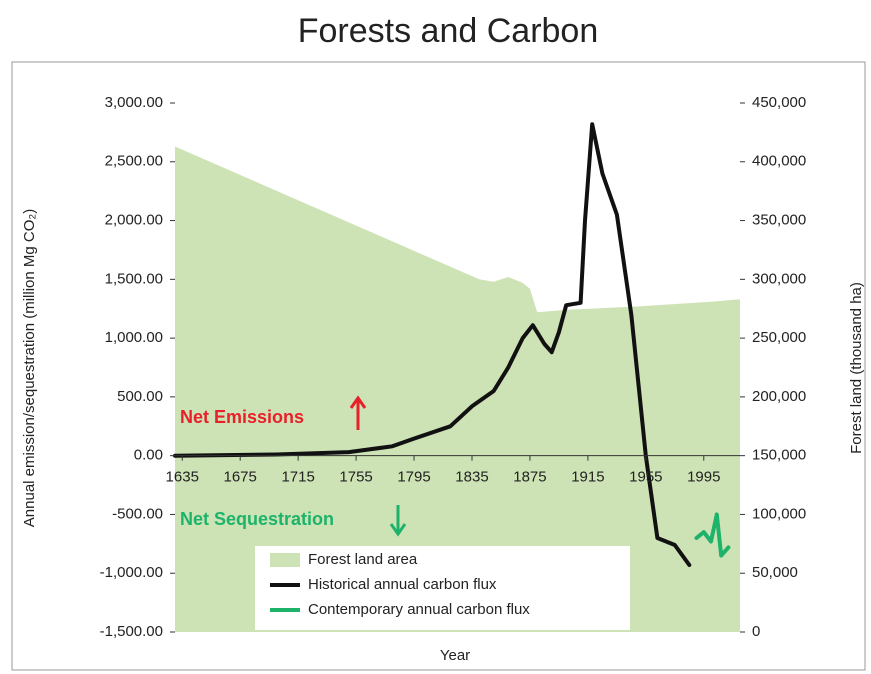  Describe the element at coordinates (455, 655) in the screenshot. I see `x-axis-label: Year` at that location.